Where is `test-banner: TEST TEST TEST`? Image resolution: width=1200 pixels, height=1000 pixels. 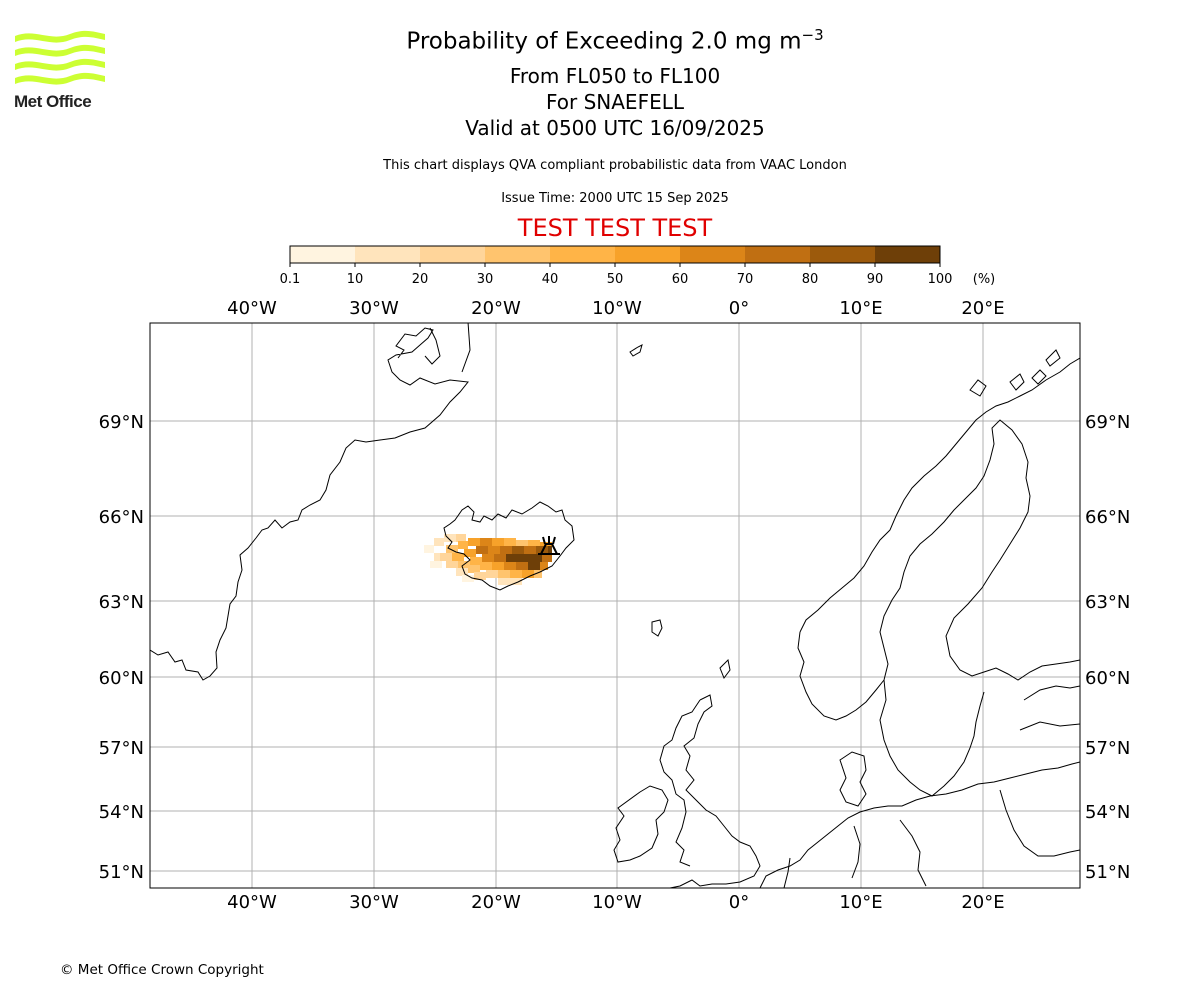
test-banner: TEST TEST TEST is located at coordinates (615, 228).